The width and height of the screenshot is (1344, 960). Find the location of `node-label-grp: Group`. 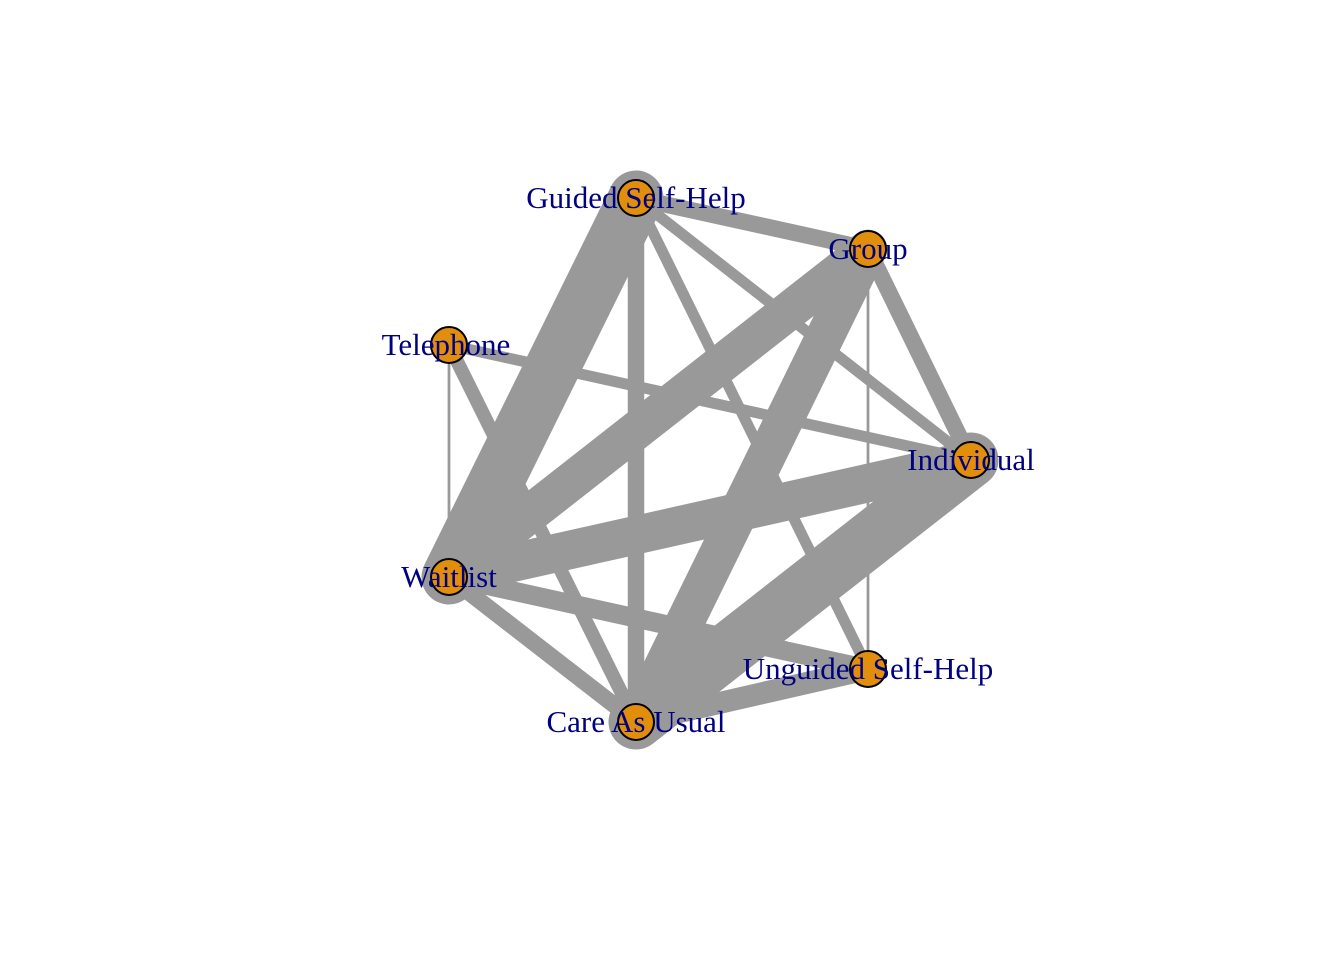

node-label-grp: Group is located at coordinates (867, 248).